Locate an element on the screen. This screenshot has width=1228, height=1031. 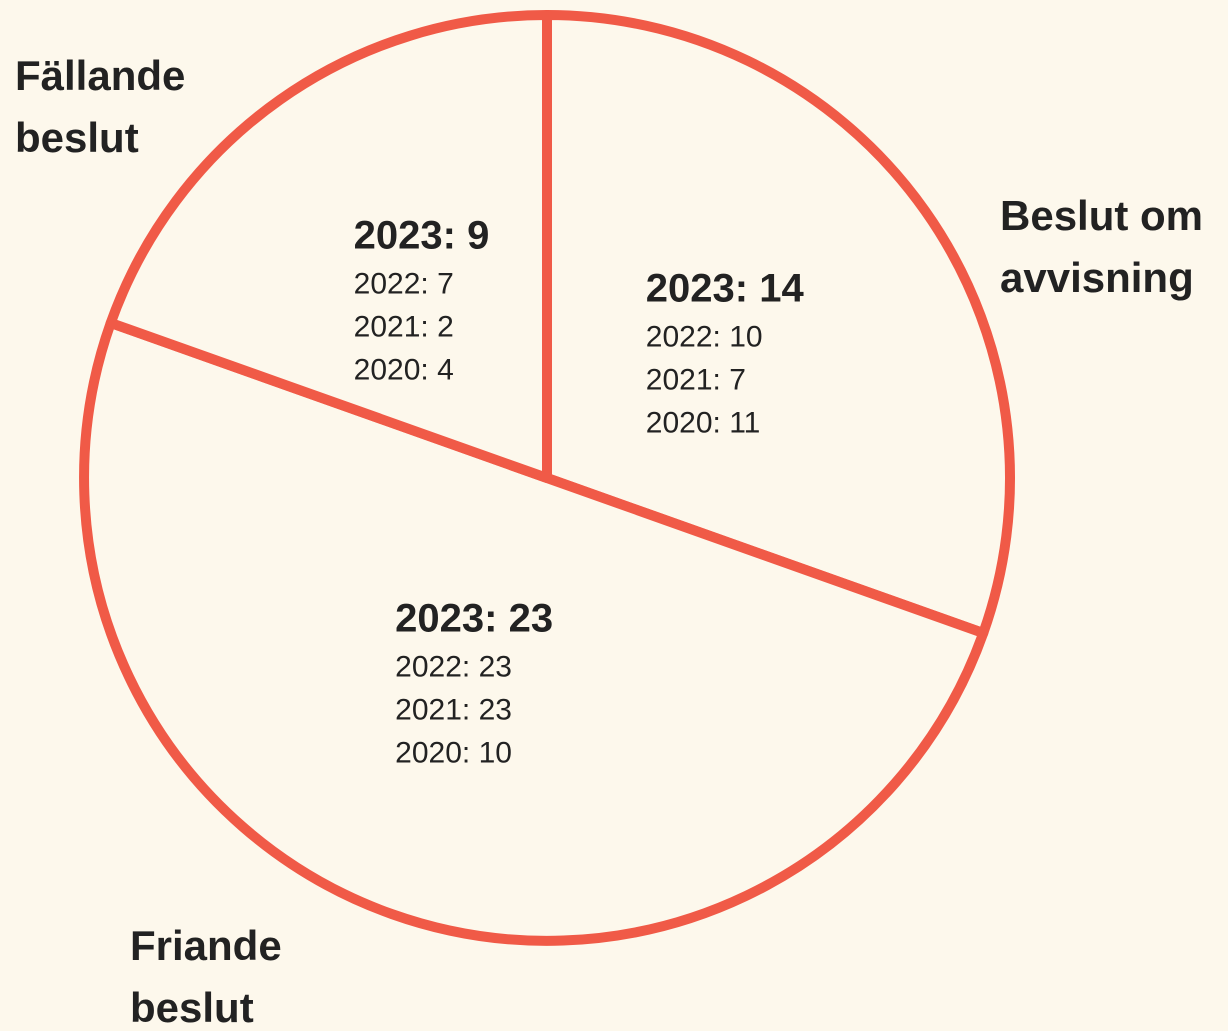
slice-label: 2023: 23 2022: 23 2021: 23 2020: 10 is located at coordinates (474, 683).